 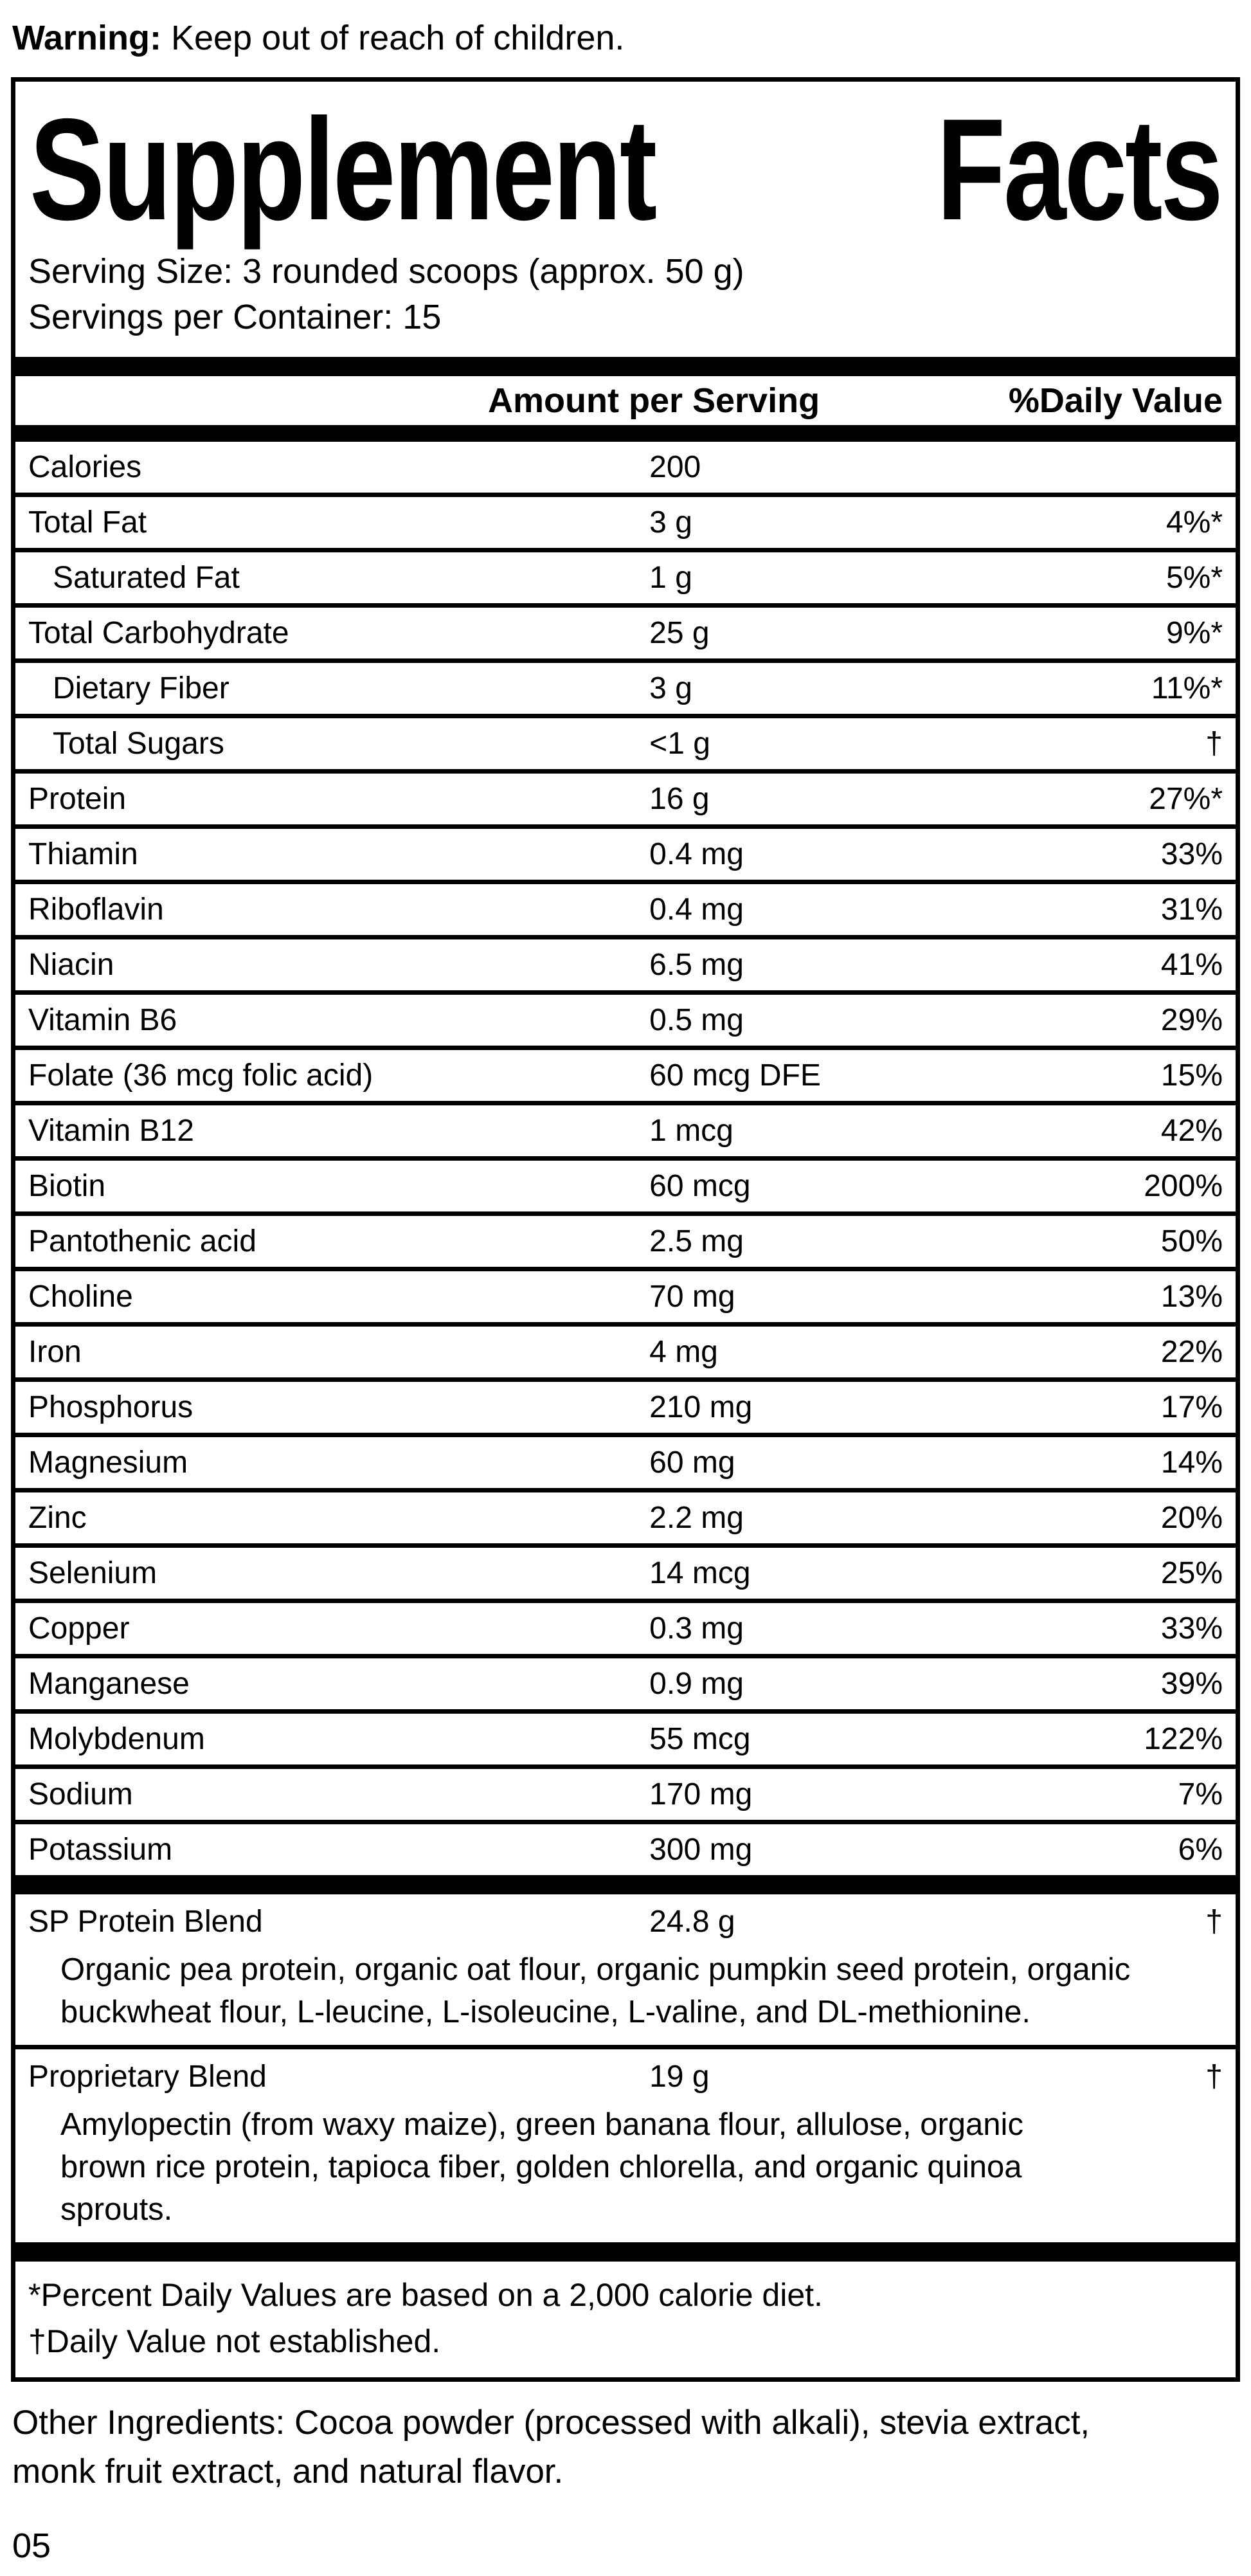 I want to click on row-label: Molybdenum, so click(x=117, y=1739).